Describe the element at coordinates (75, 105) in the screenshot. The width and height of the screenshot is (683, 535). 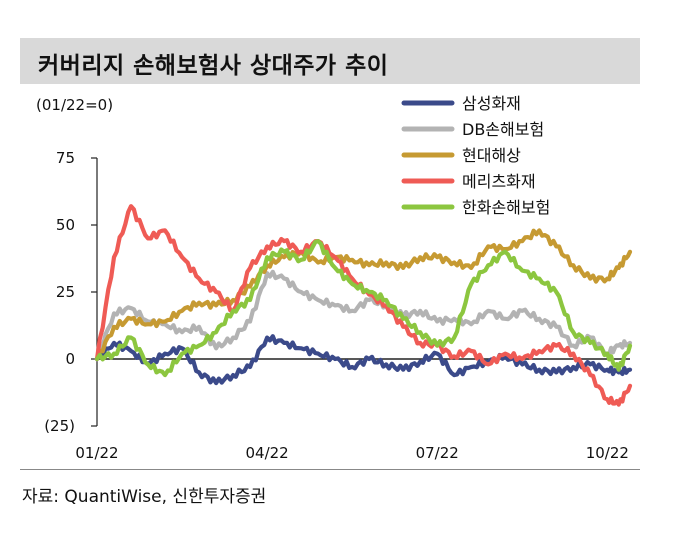
I see `y-unit-label: (01/22=0)` at that location.